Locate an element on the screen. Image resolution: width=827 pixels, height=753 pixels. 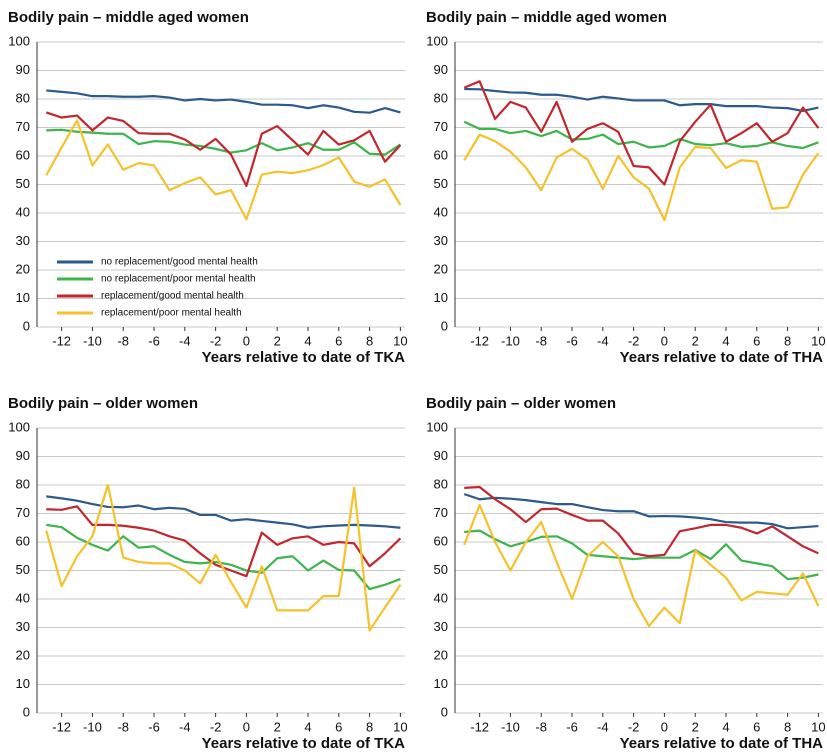
legend-label: replacement/poor mental health is located at coordinates (171, 313).